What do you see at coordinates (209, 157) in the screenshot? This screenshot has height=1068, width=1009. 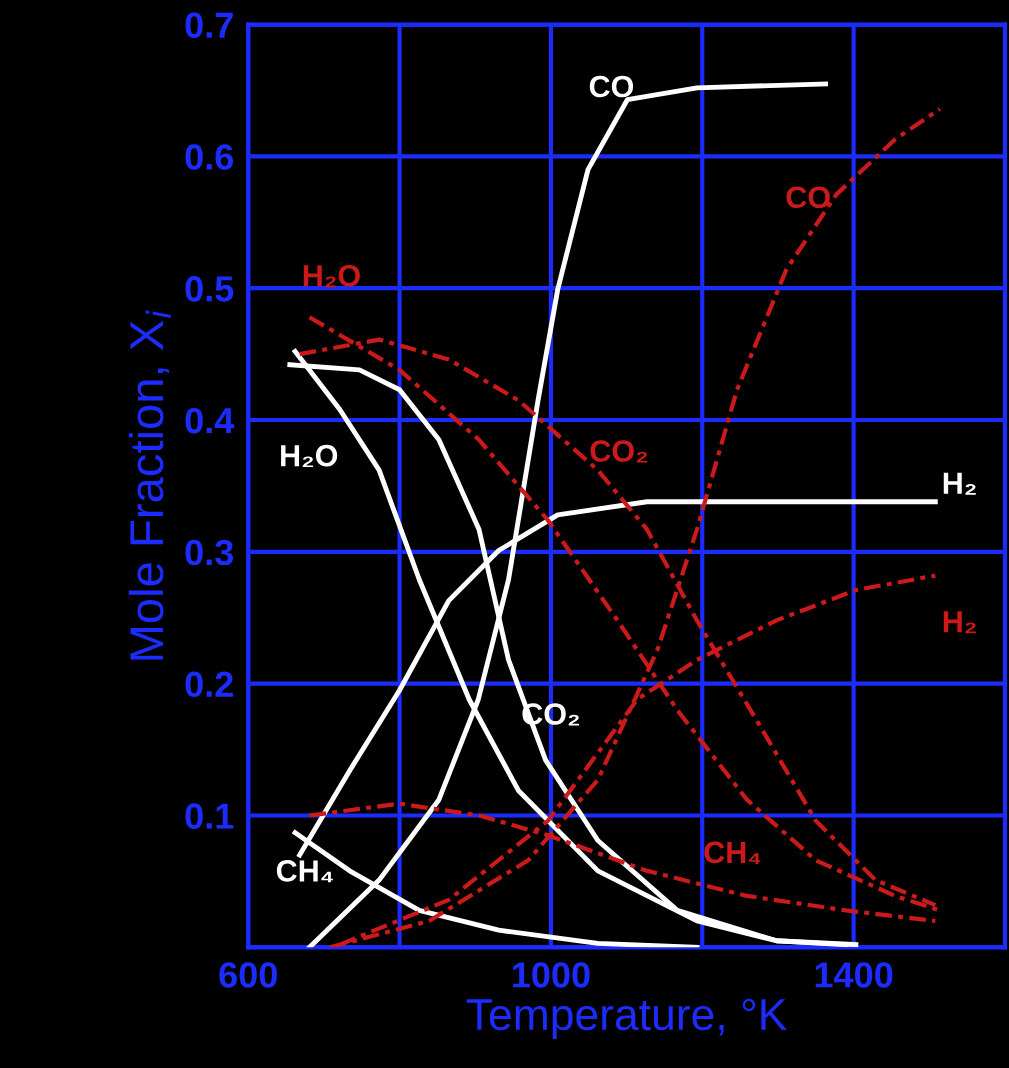 I see `y-tick-label: 0.6` at bounding box center [209, 157].